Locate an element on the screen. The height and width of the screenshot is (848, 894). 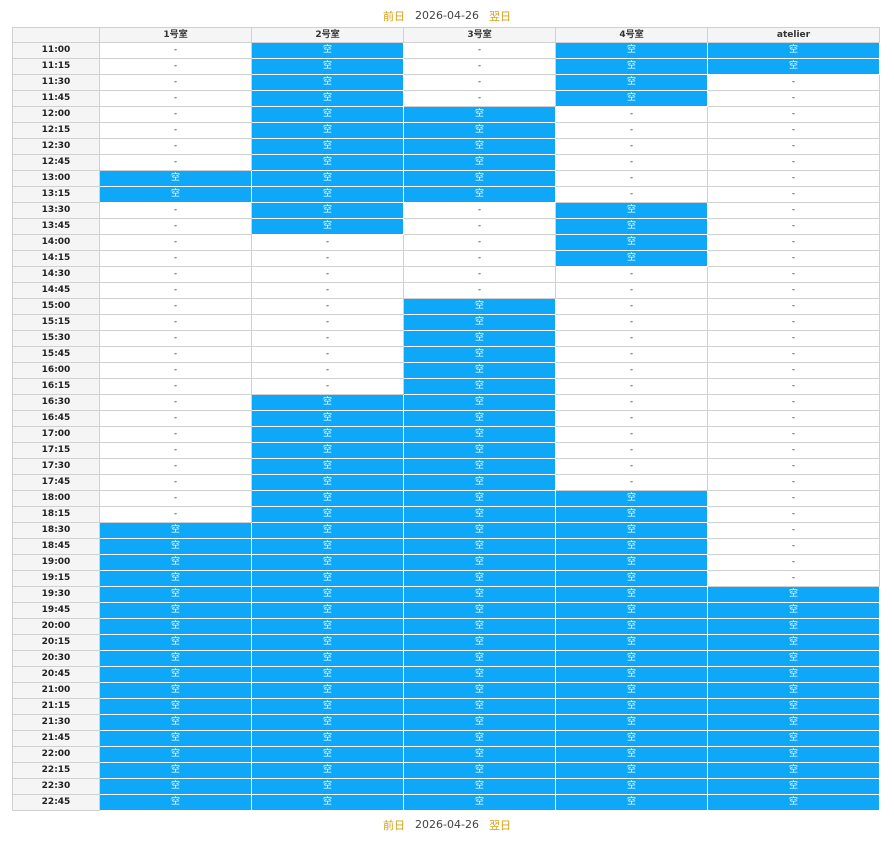
next-day-link-bottom: 翌日 is located at coordinates (499, 825).